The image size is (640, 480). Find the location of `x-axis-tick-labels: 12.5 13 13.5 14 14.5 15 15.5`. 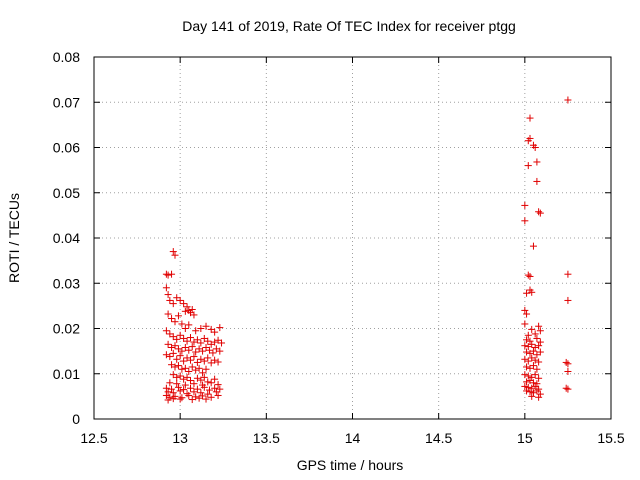

x-axis-tick-labels: 12.5 13 13.5 14 14.5 15 15.5 is located at coordinates (352, 438).